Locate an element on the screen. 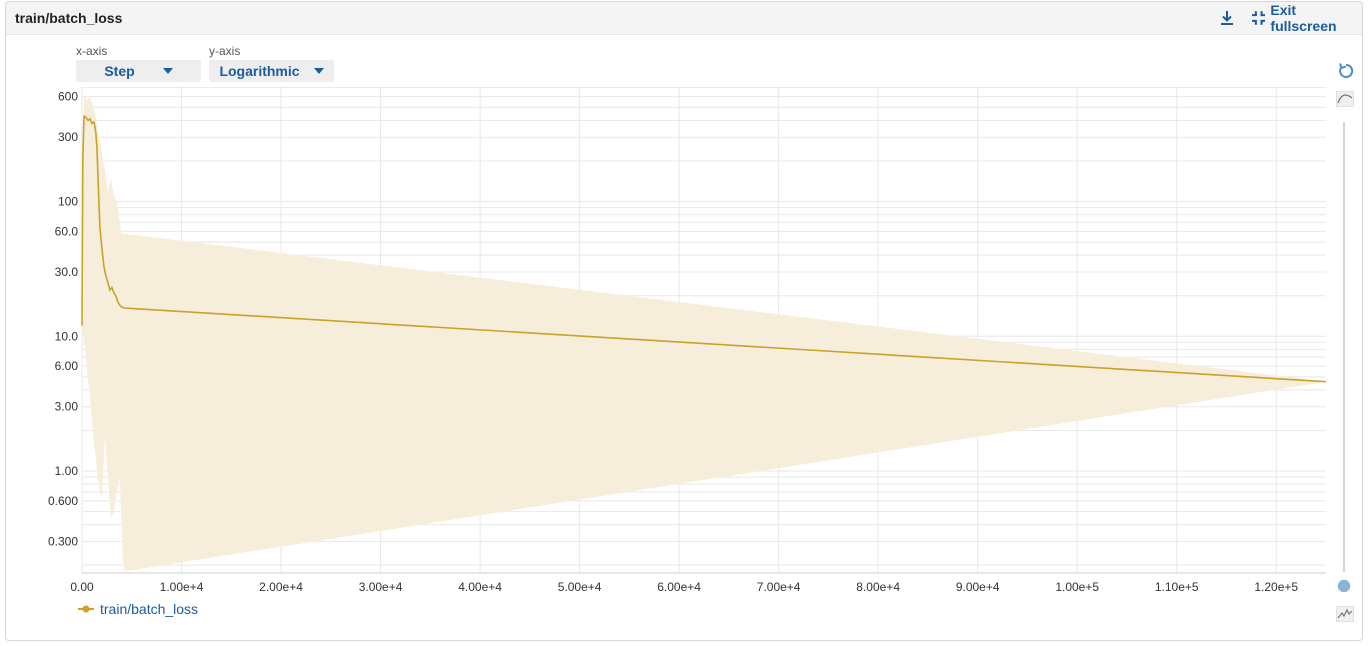  x-tick-label: 1.10e+5 is located at coordinates (1177, 587).